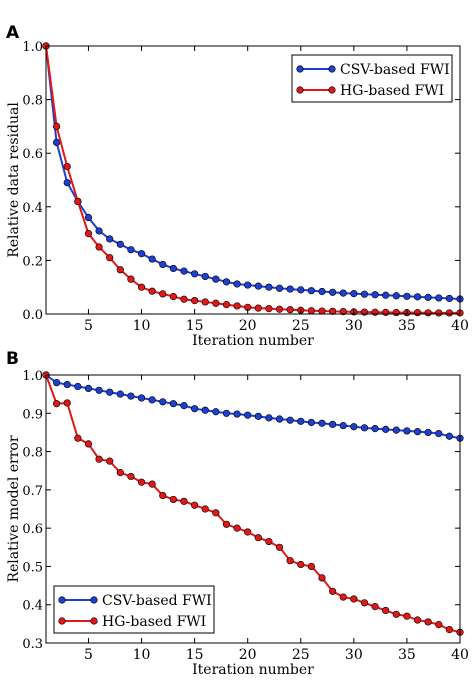 This screenshot has height=685, width=474. I want to click on x-axis-label: Iteration number, so click(253, 341).